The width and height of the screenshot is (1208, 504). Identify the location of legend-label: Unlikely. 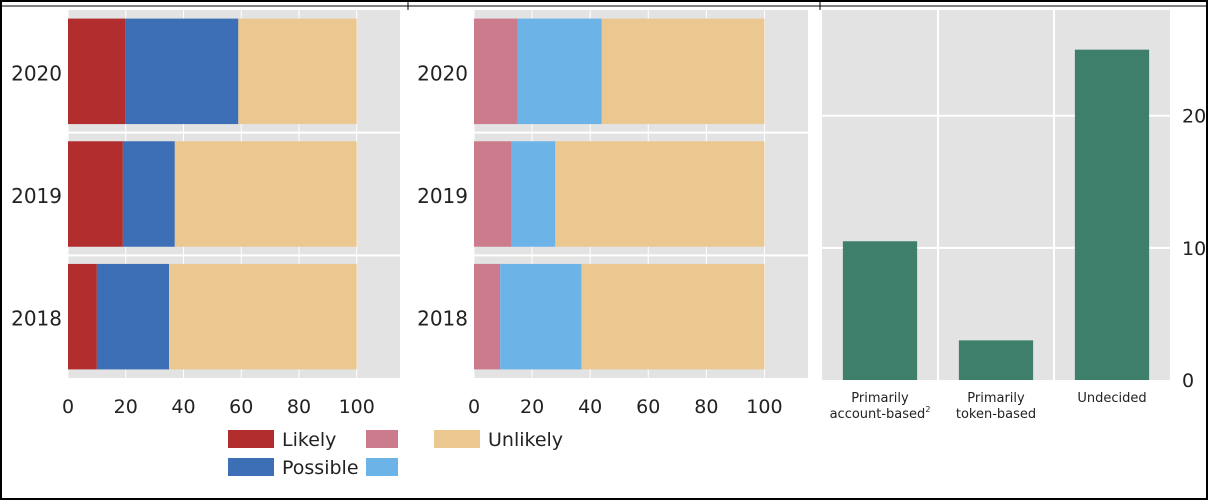
(525, 440).